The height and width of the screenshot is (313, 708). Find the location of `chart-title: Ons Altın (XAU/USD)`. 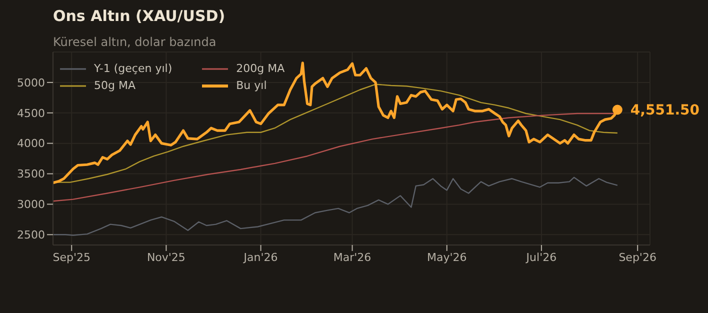

chart-title: Ons Altın (XAU/USD) is located at coordinates (139, 16).